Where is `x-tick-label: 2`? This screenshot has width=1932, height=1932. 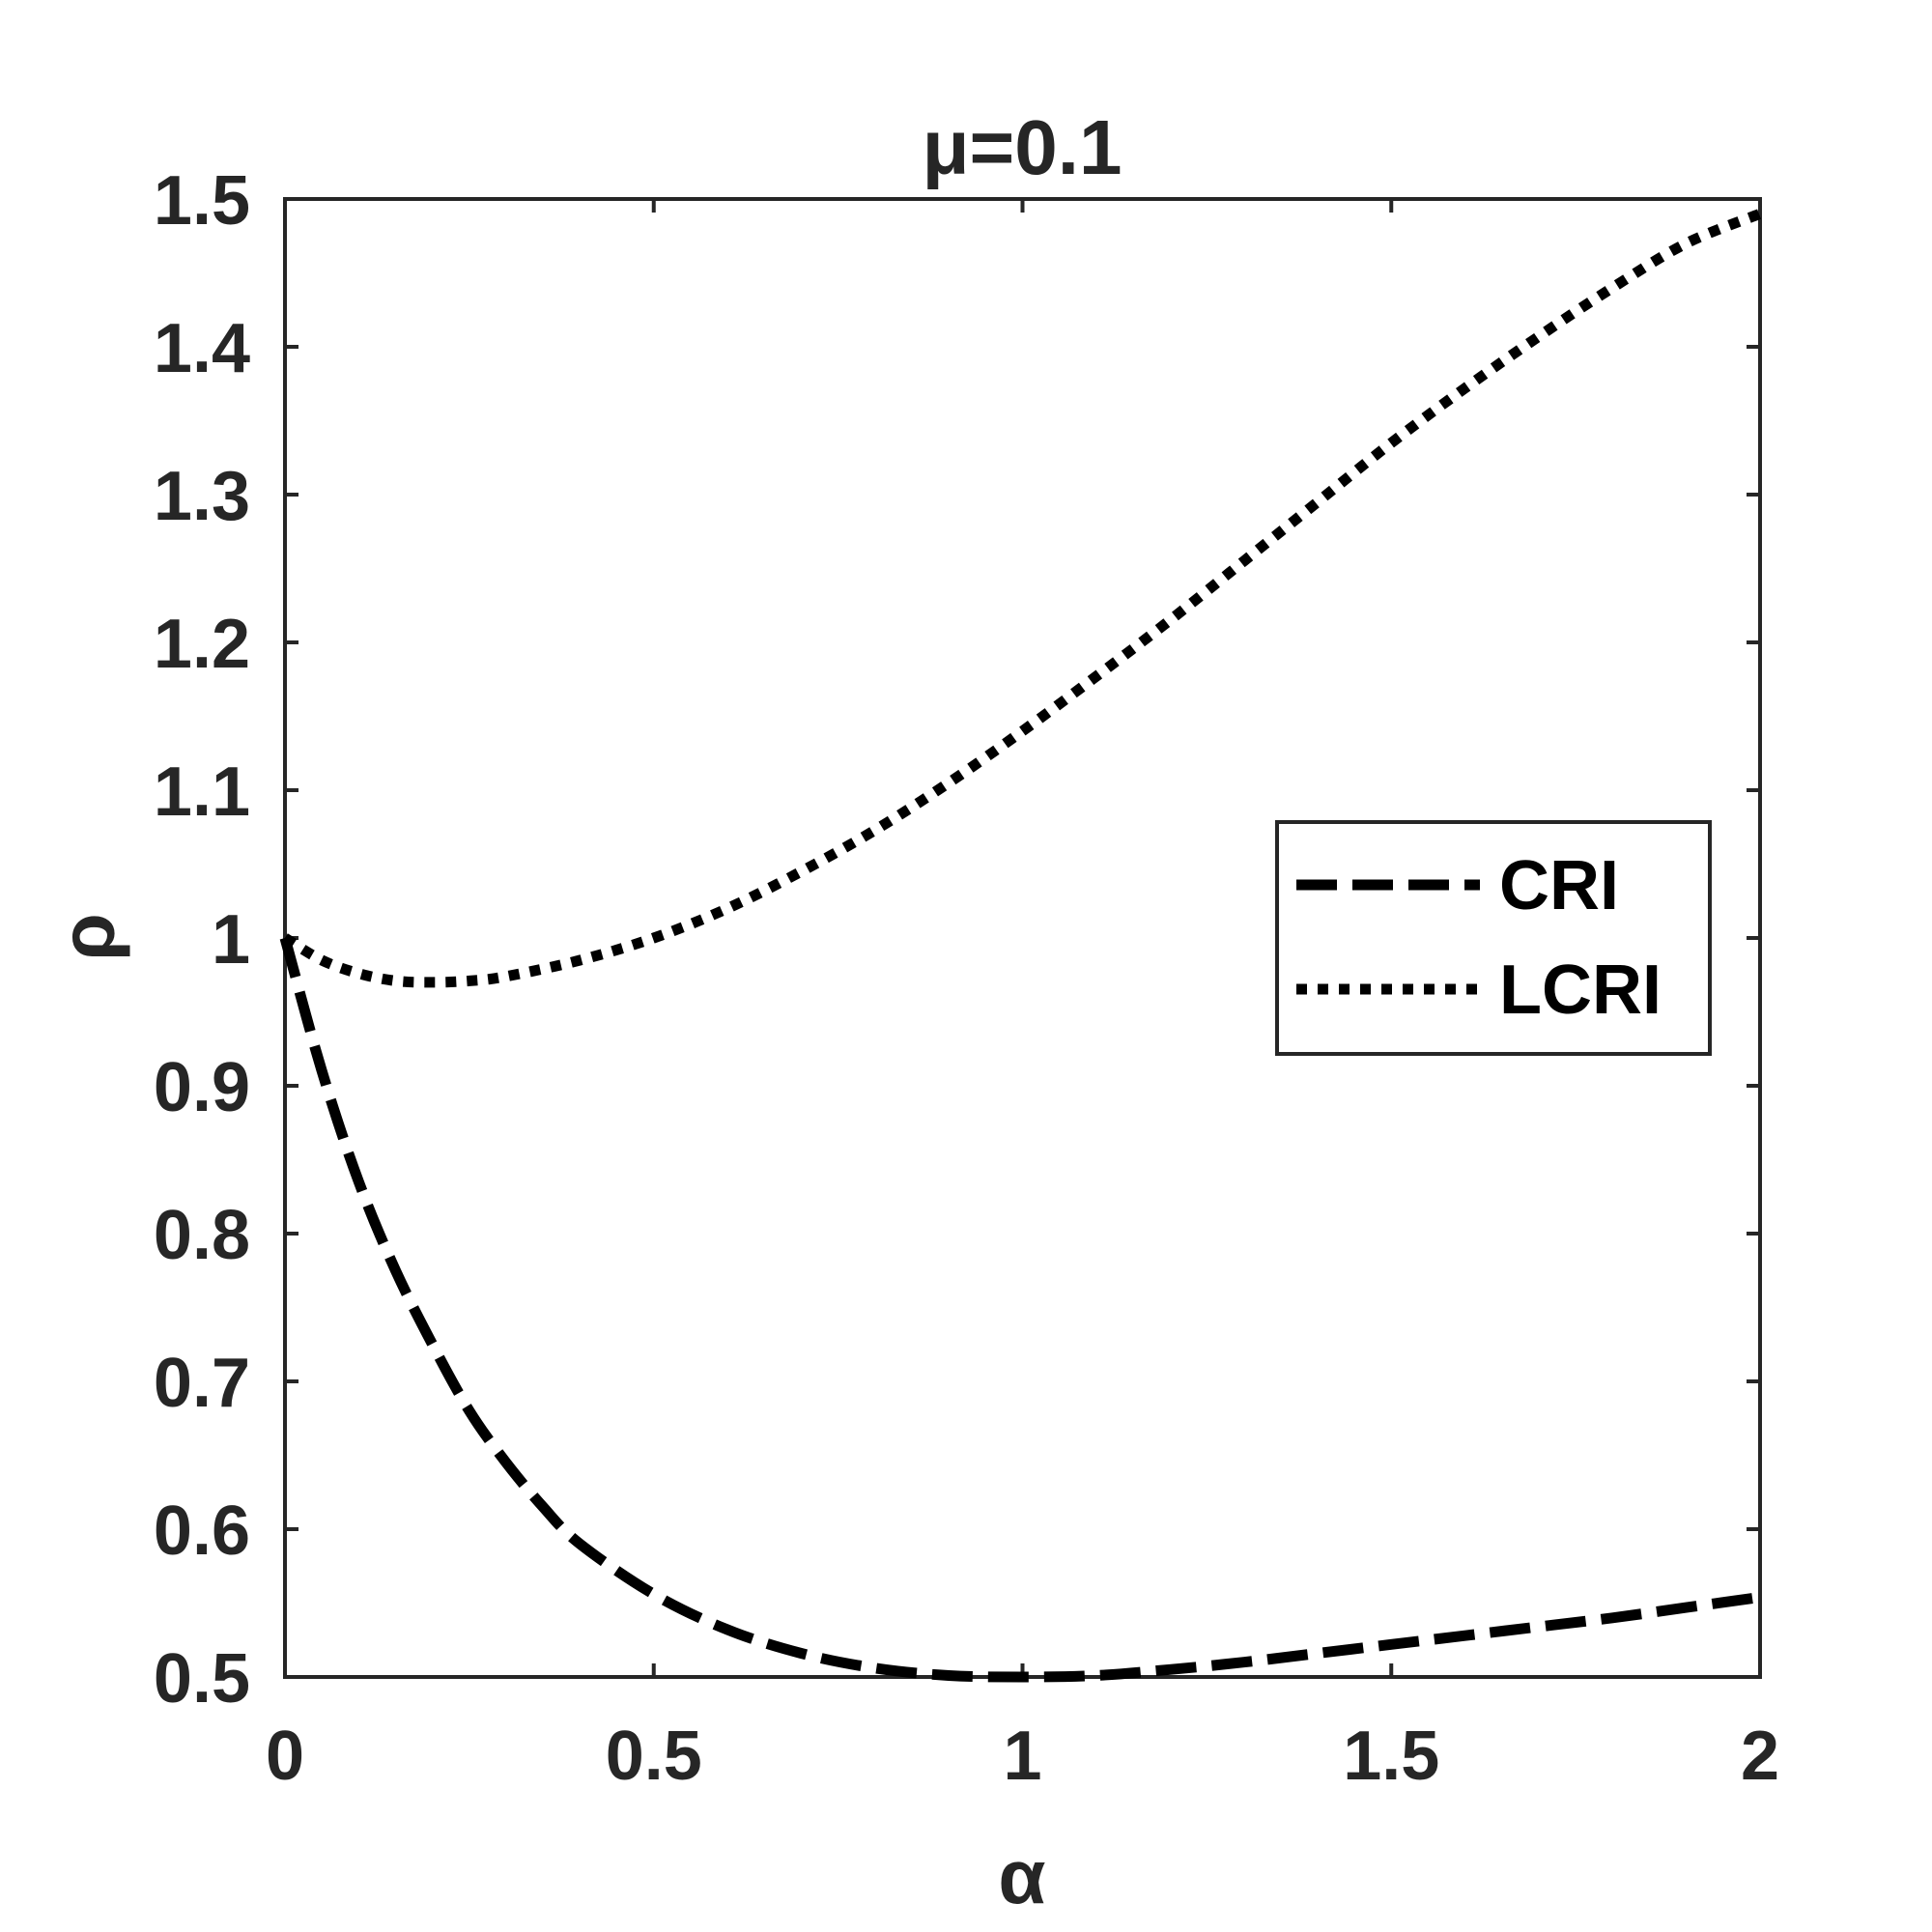 x-tick-label: 2 is located at coordinates (1760, 1756).